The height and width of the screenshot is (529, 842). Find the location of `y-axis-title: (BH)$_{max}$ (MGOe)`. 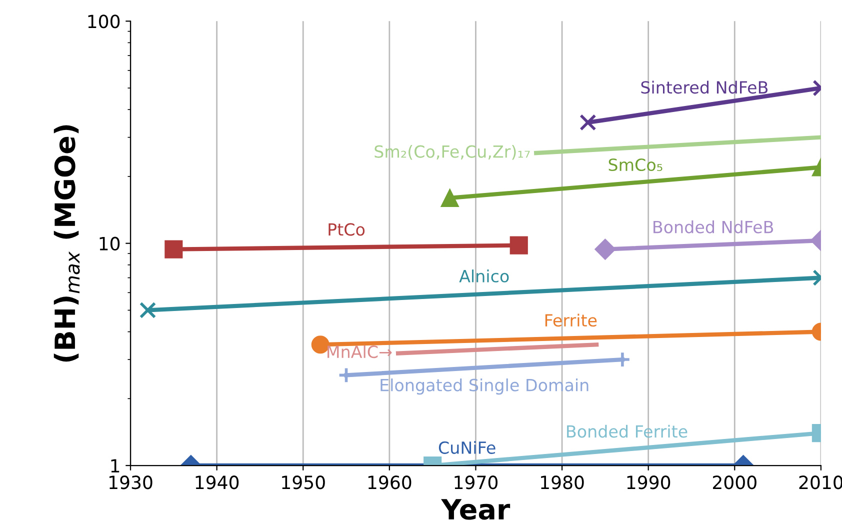

y-axis-title: (BH)$_{max}$ (MGOe) is located at coordinates (67, 243).